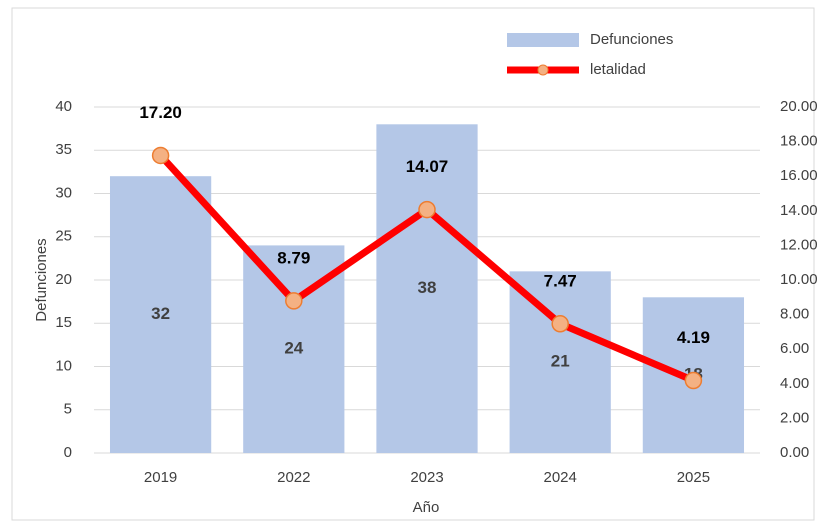 Image resolution: width=825 pixels, height=525 pixels. What do you see at coordinates (543, 40) in the screenshot?
I see `legend-swatch` at bounding box center [543, 40].